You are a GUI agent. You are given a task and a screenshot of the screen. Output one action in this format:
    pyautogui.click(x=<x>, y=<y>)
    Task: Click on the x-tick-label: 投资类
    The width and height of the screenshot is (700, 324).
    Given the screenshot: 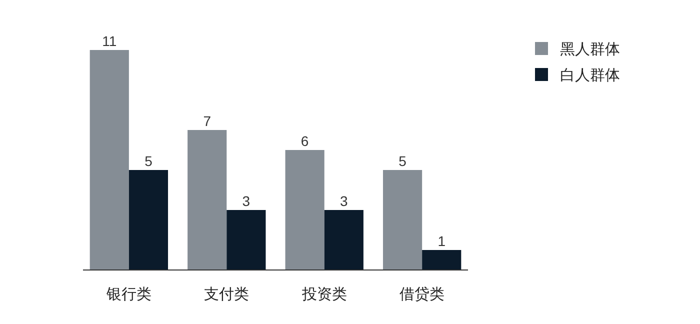 What is the action you would take?
    pyautogui.click(x=323, y=294)
    